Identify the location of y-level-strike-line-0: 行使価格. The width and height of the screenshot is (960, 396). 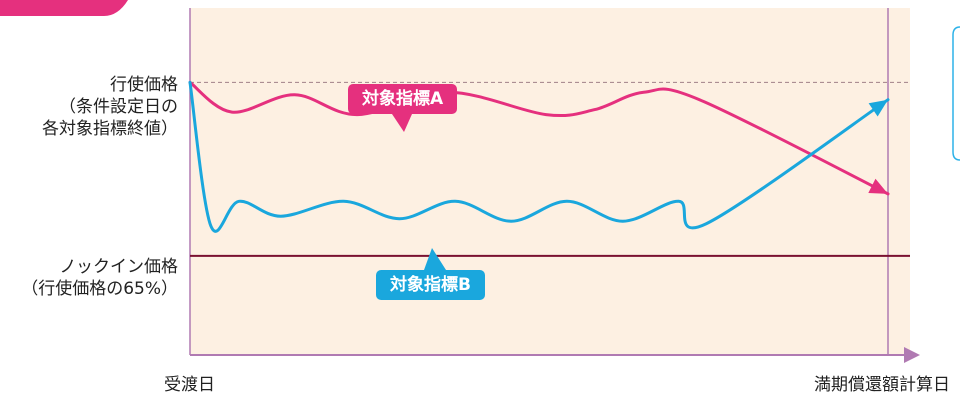
(144, 85).